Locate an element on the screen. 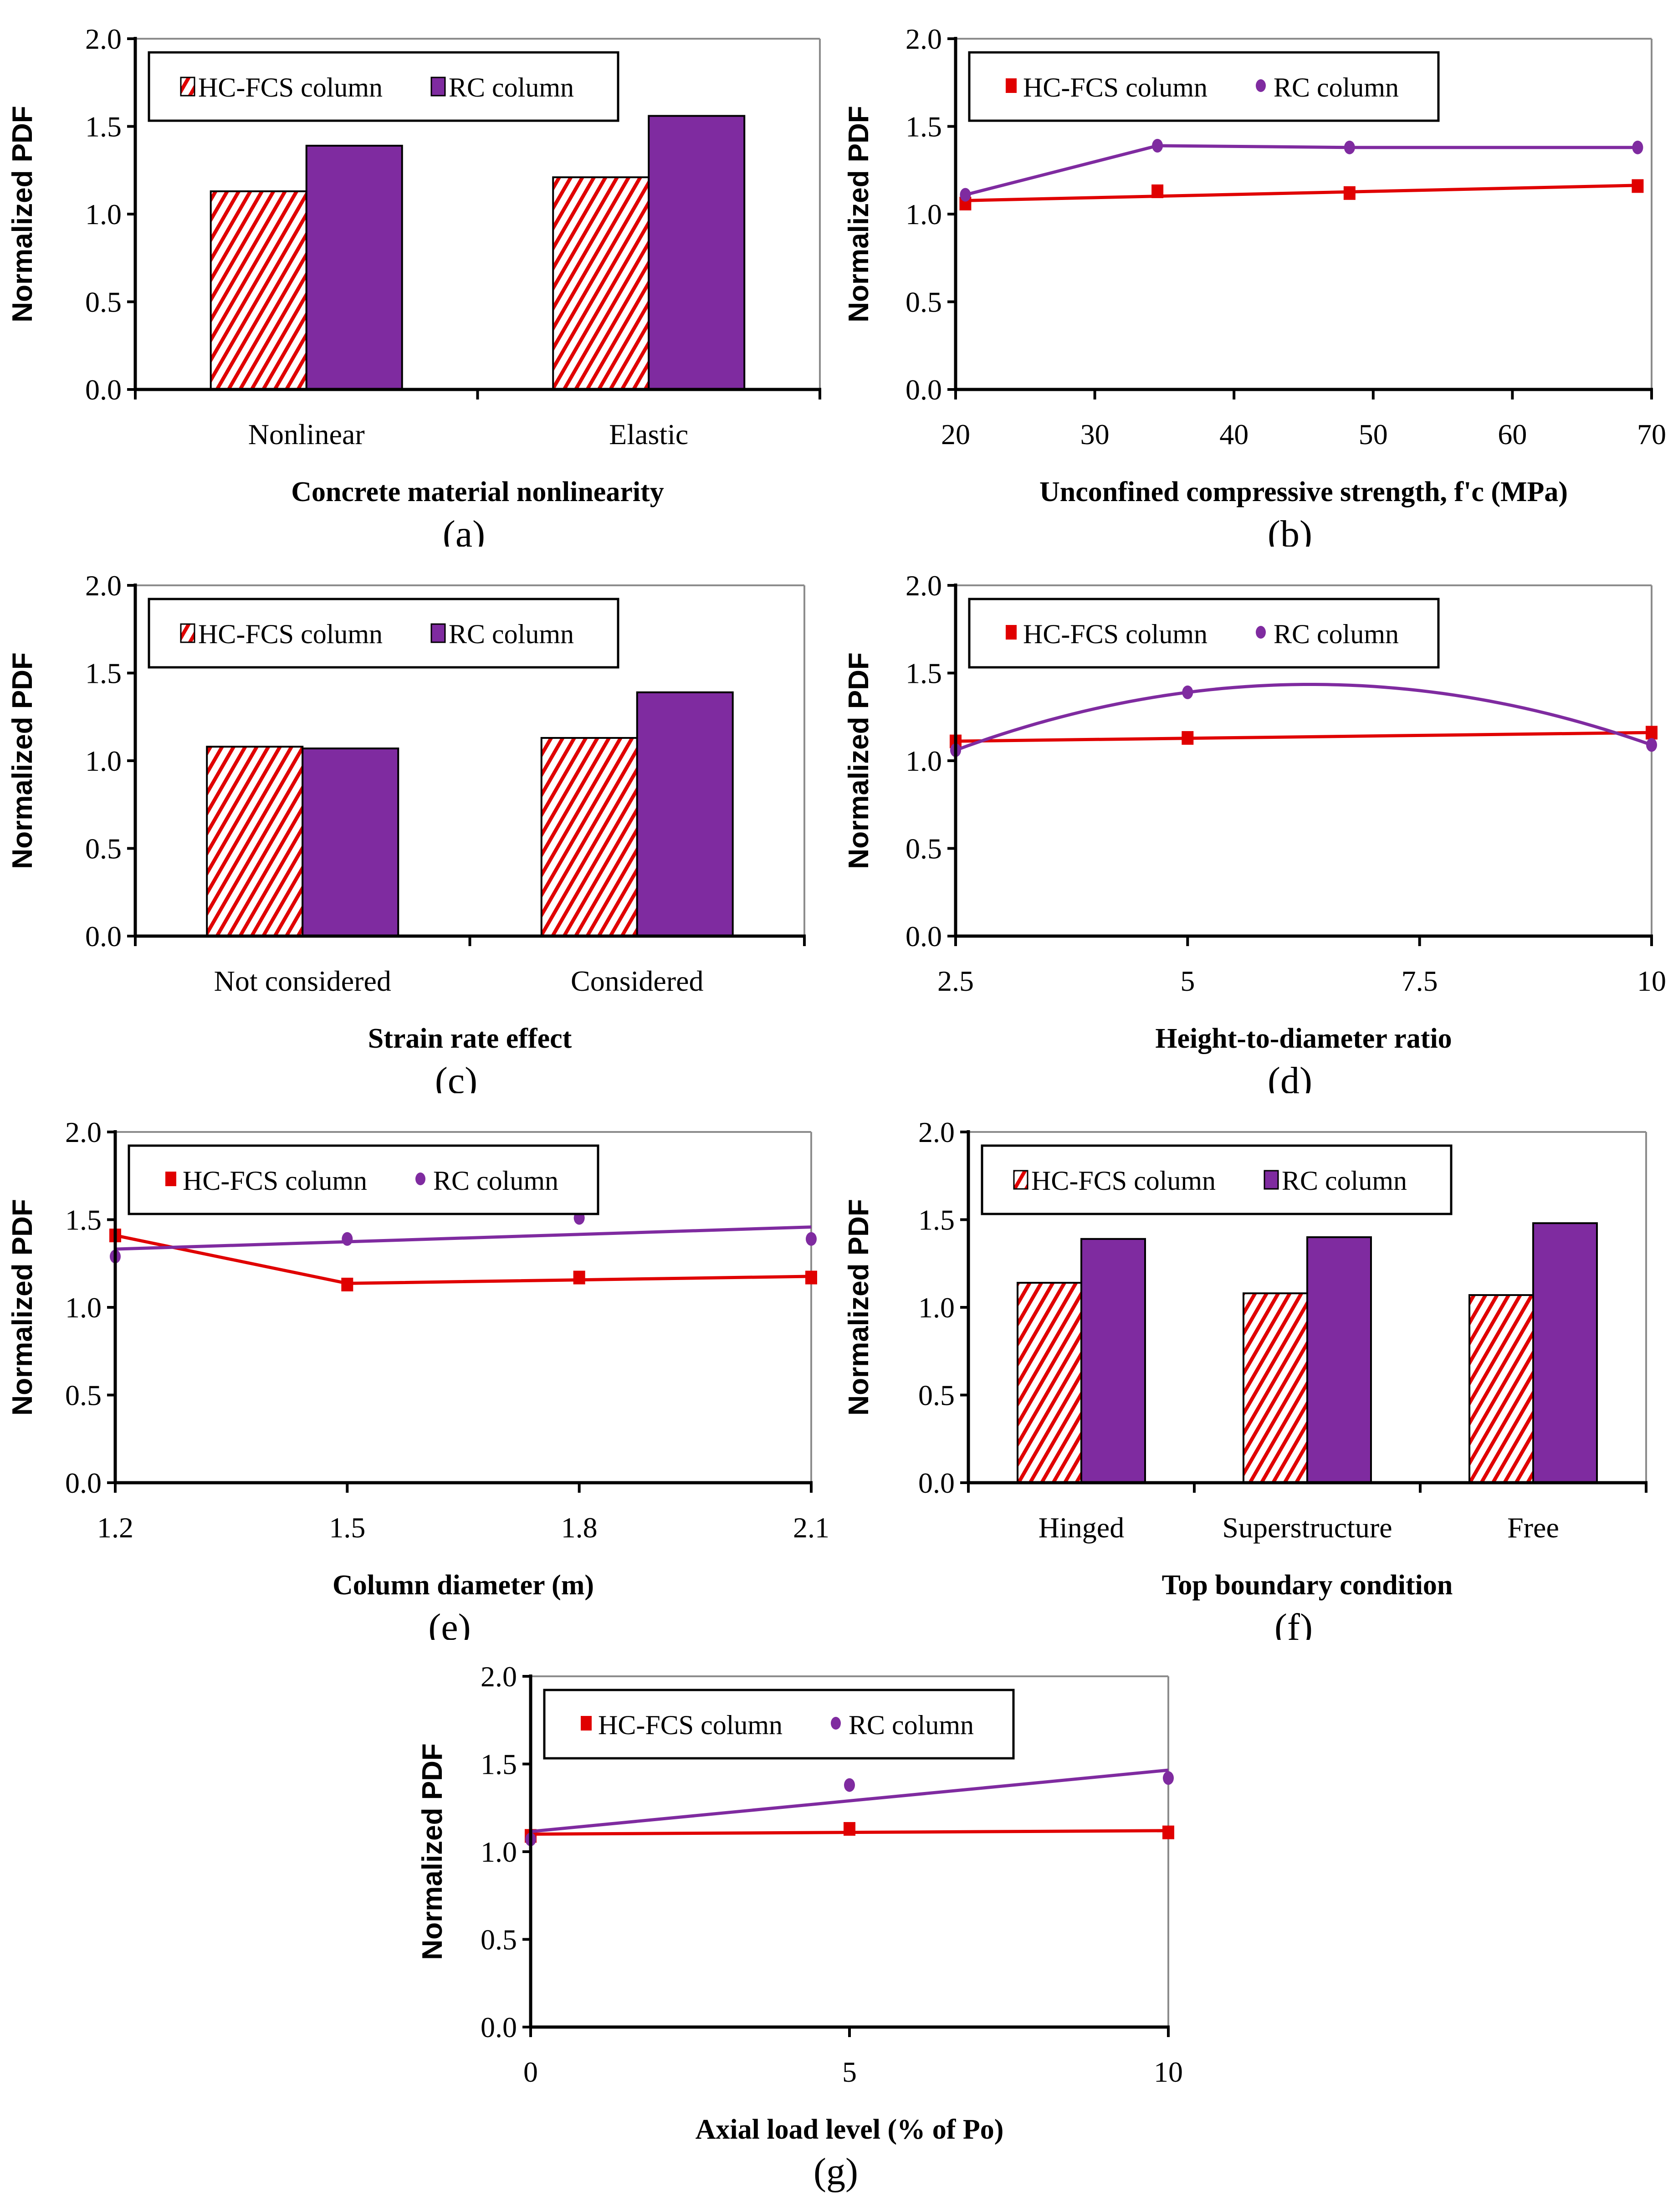 This screenshot has height=2212, width=1673. x-tick-label: 7.5 is located at coordinates (1420, 981).